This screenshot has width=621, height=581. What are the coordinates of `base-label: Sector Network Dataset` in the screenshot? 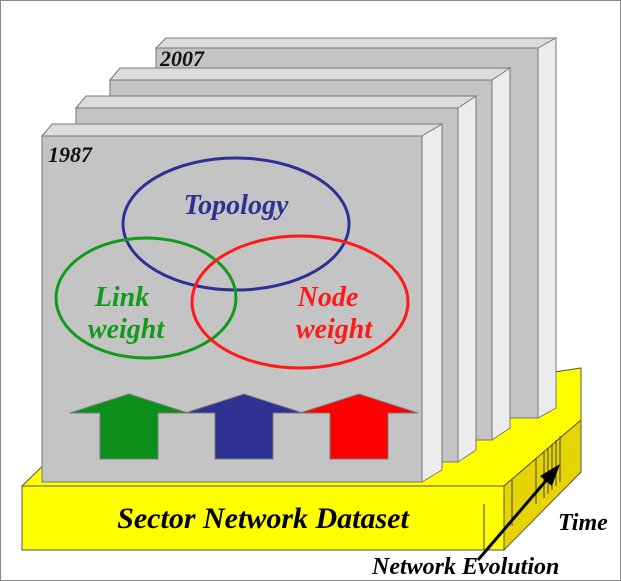 It's located at (263, 518).